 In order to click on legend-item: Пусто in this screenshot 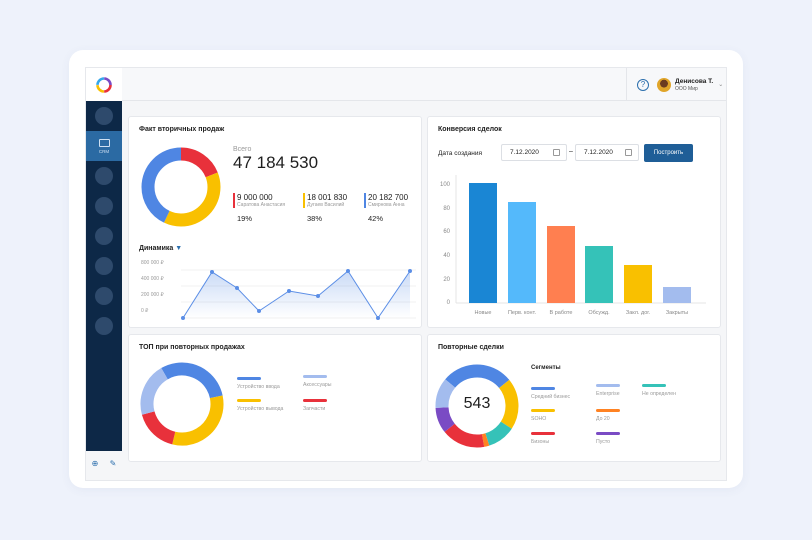, I will do `click(608, 438)`.